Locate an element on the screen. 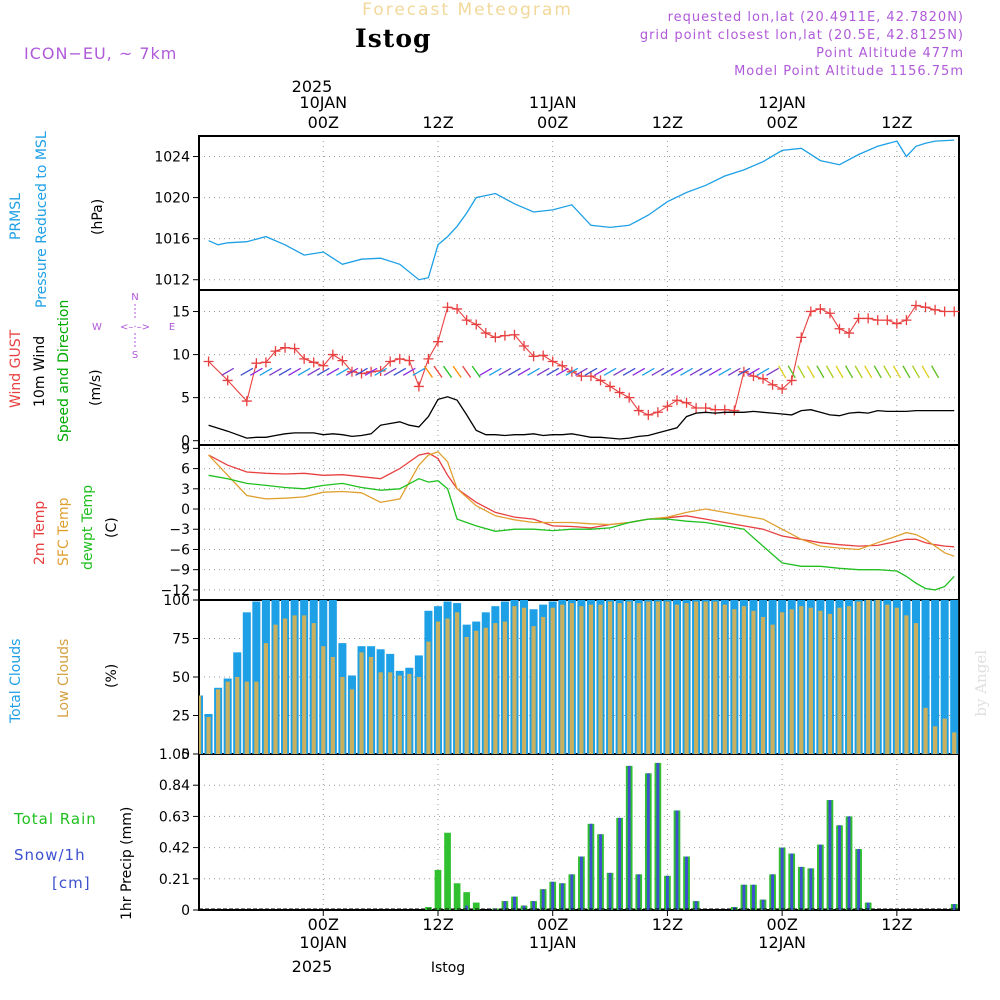  y-tick-label: 25 is located at coordinates (181, 717).